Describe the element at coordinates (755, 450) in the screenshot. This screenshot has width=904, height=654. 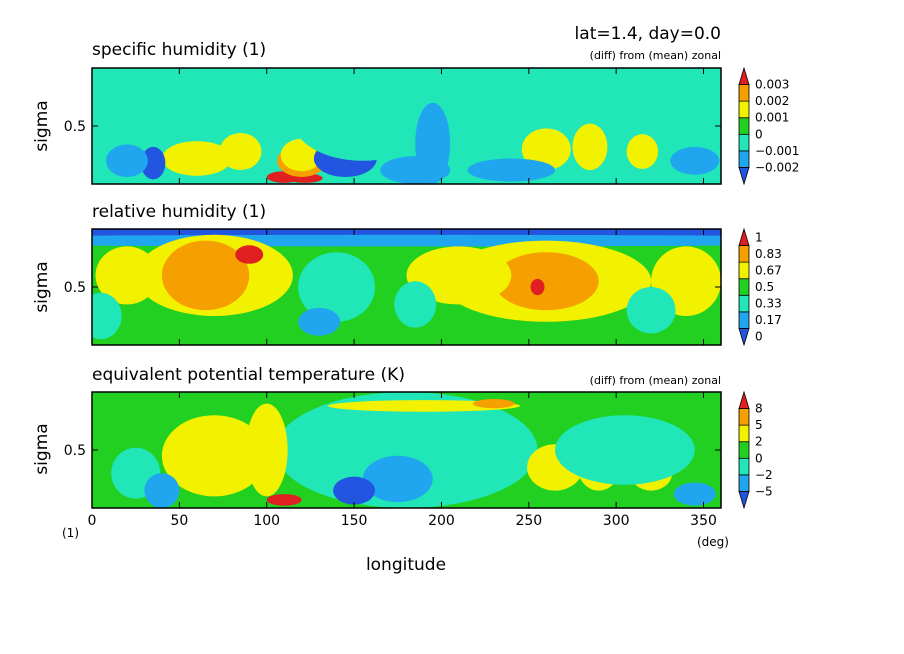
I see `colorbar: 8 5 2 0 −2 −5` at that location.